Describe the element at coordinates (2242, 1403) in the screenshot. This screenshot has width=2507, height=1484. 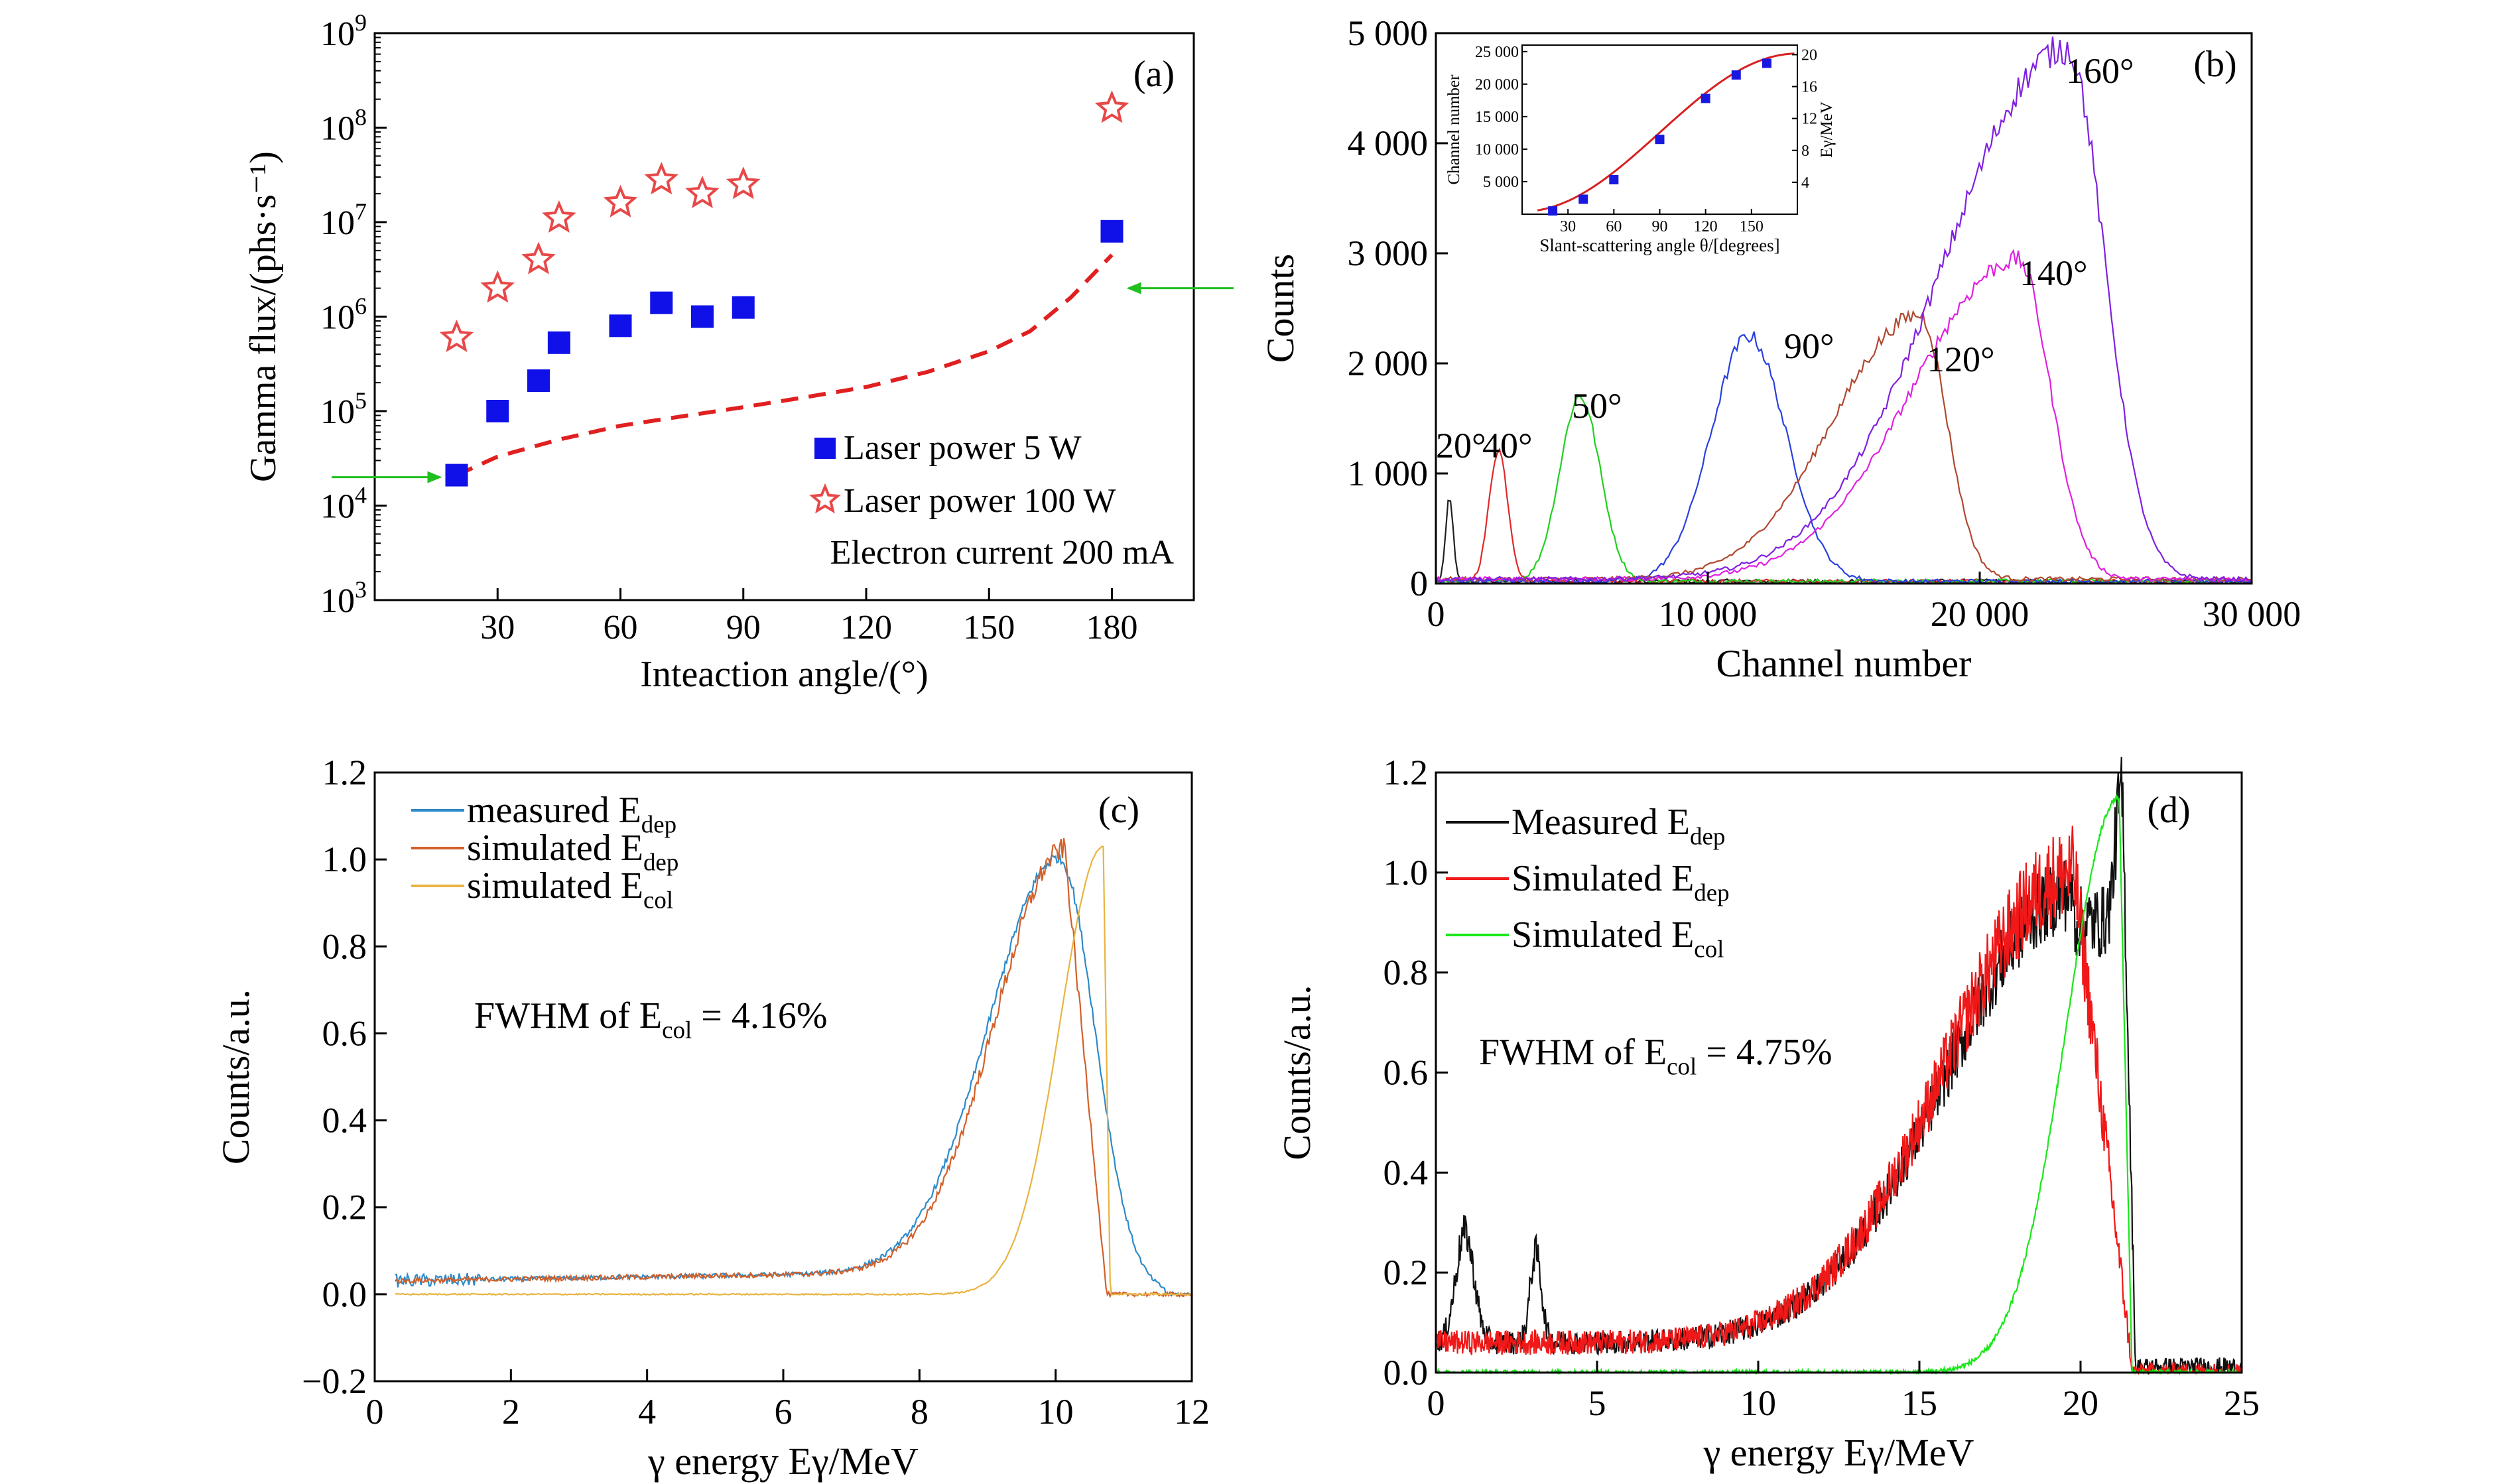
I see `x-tick-label: 25` at that location.